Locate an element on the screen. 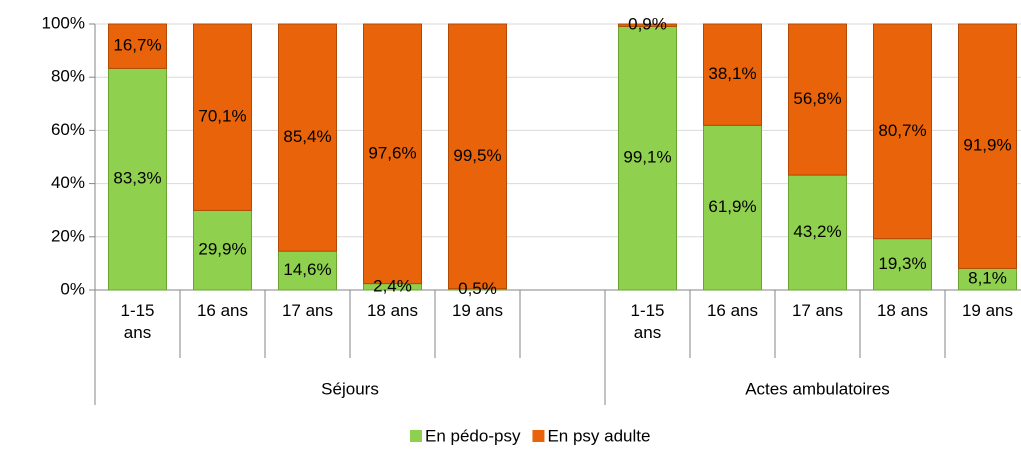 The height and width of the screenshot is (451, 1021). data-label: 70,1% is located at coordinates (222, 116).